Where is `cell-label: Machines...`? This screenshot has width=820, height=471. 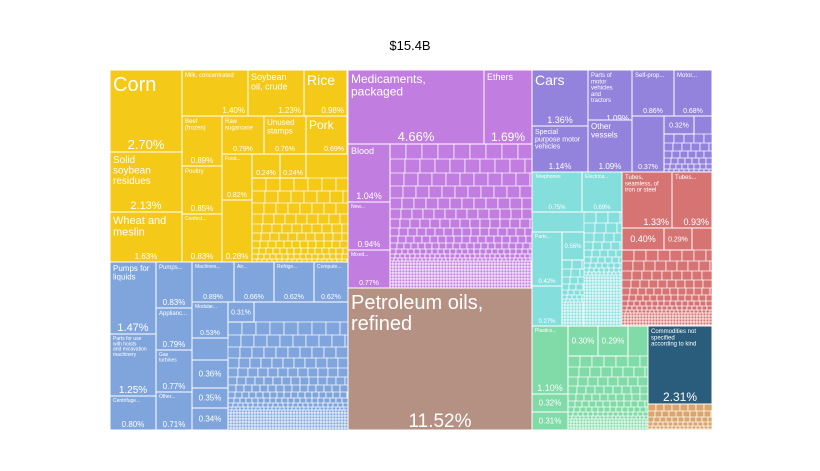
cell-label: Machines... is located at coordinates (208, 267).